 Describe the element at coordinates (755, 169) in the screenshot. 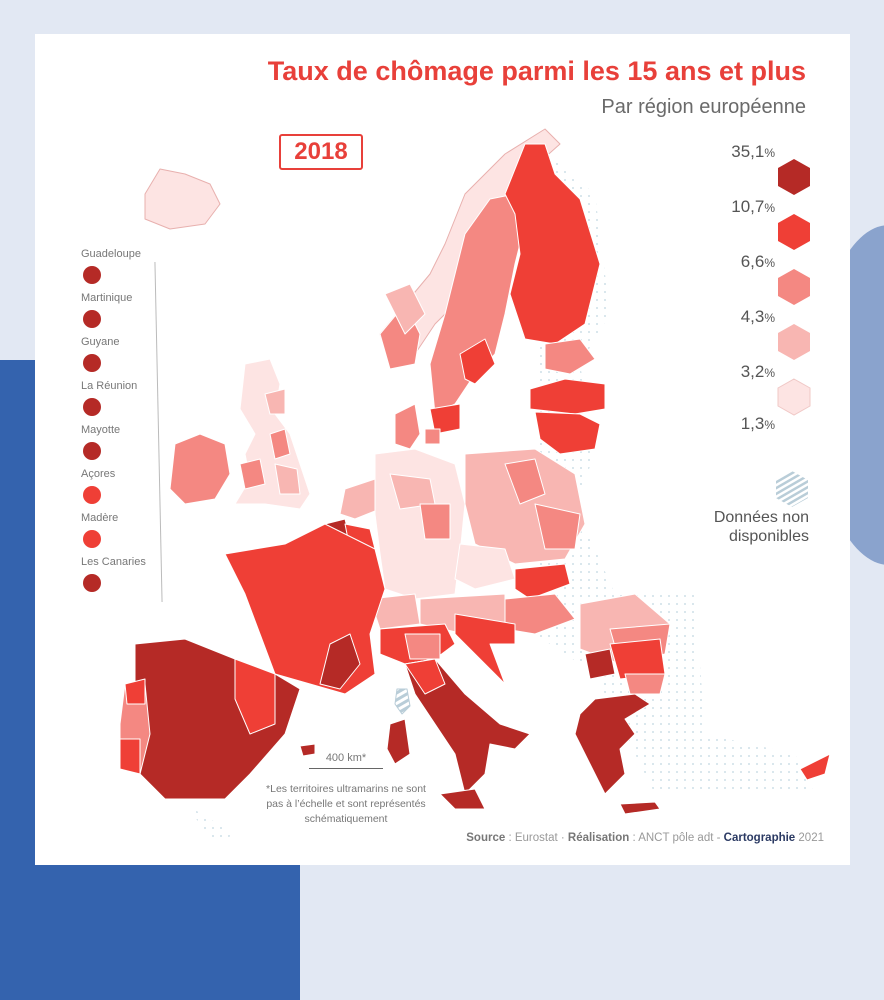

I see `legend-class-1: 35,1%` at that location.